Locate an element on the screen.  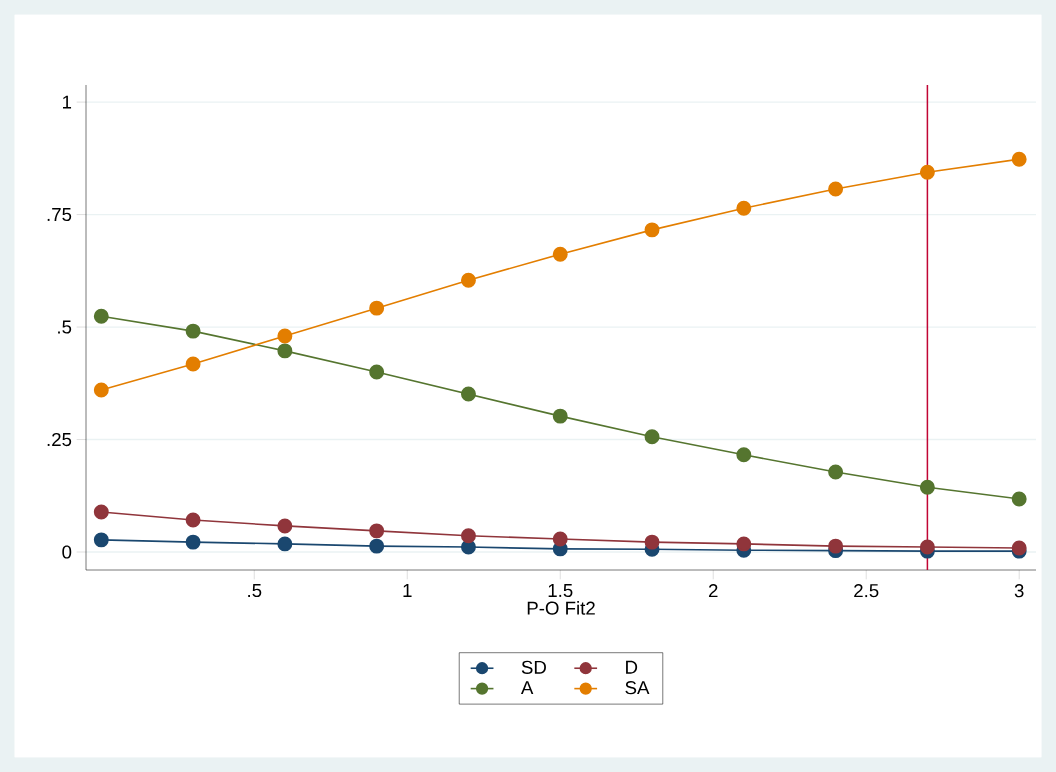
x-tick-label: .5 is located at coordinates (255, 591).